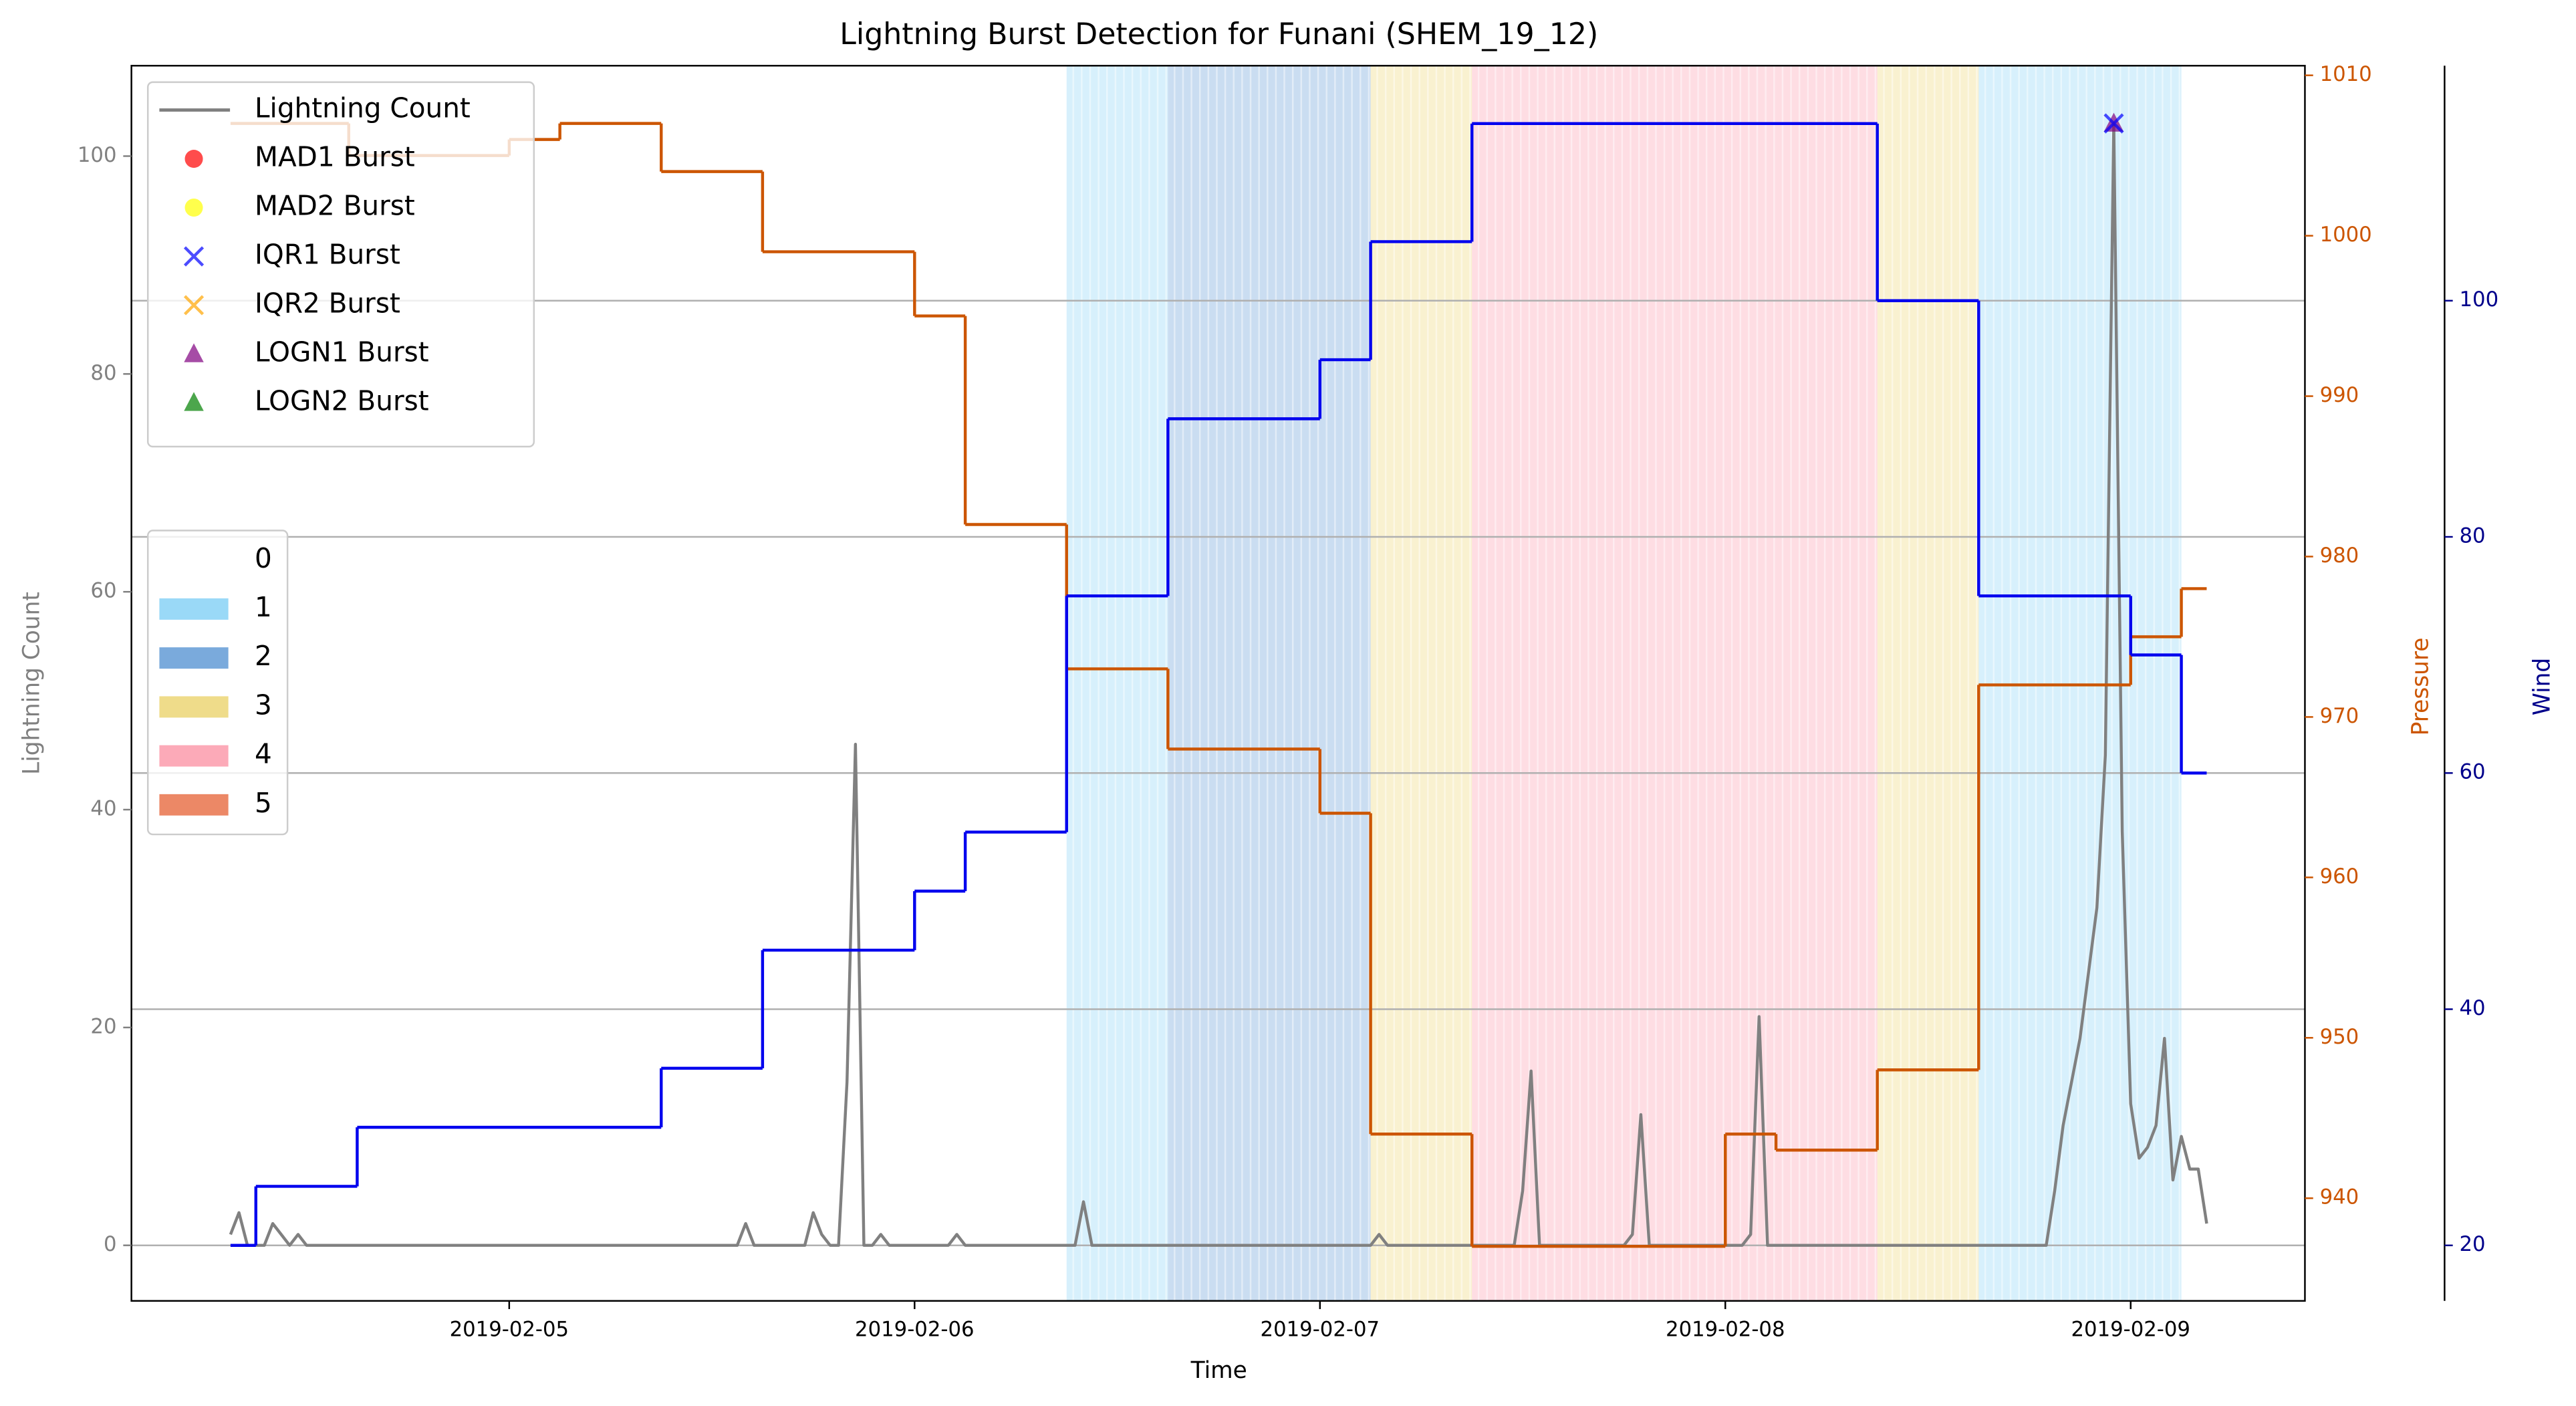  What do you see at coordinates (328, 303) in the screenshot?
I see `legend-label: IQR2 Burst` at bounding box center [328, 303].